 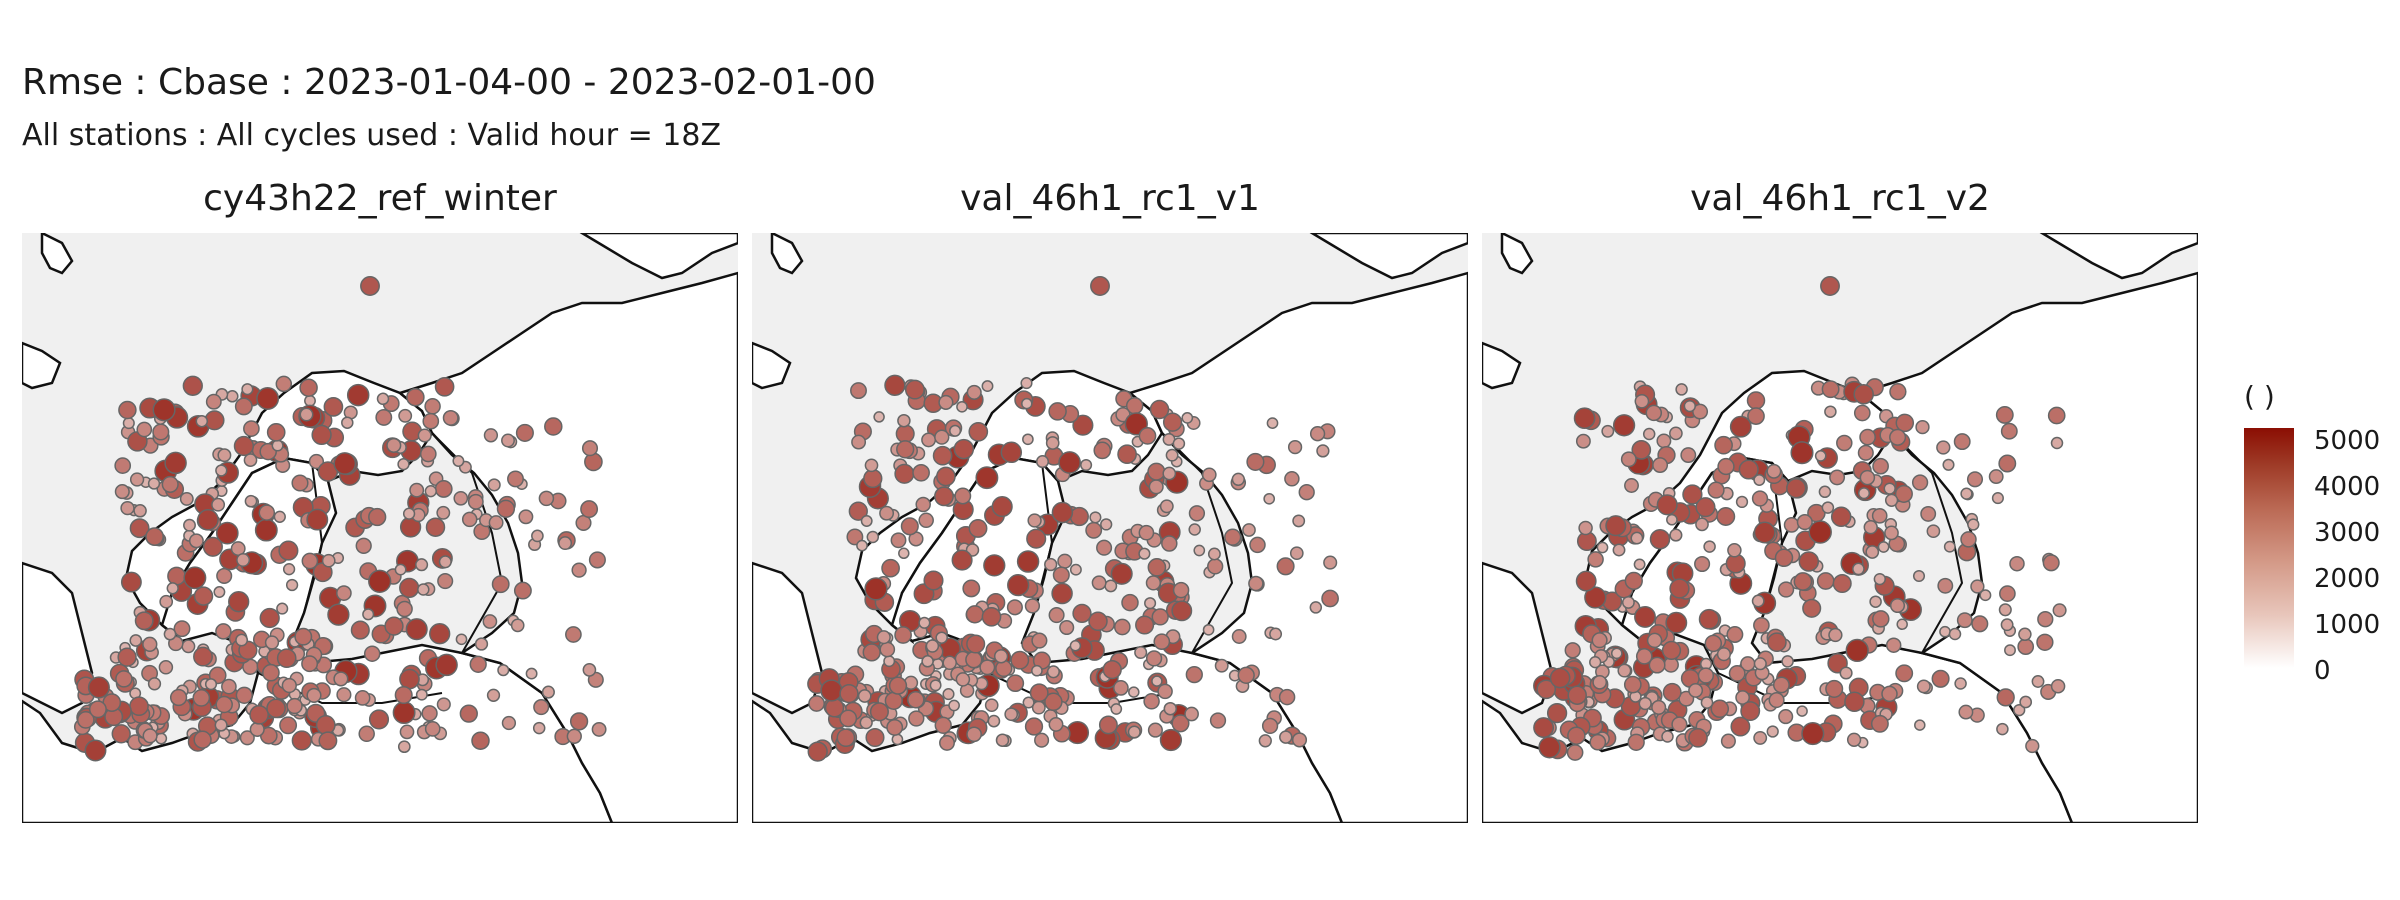 I want to click on legend-colorbar, so click(x=2269, y=548).